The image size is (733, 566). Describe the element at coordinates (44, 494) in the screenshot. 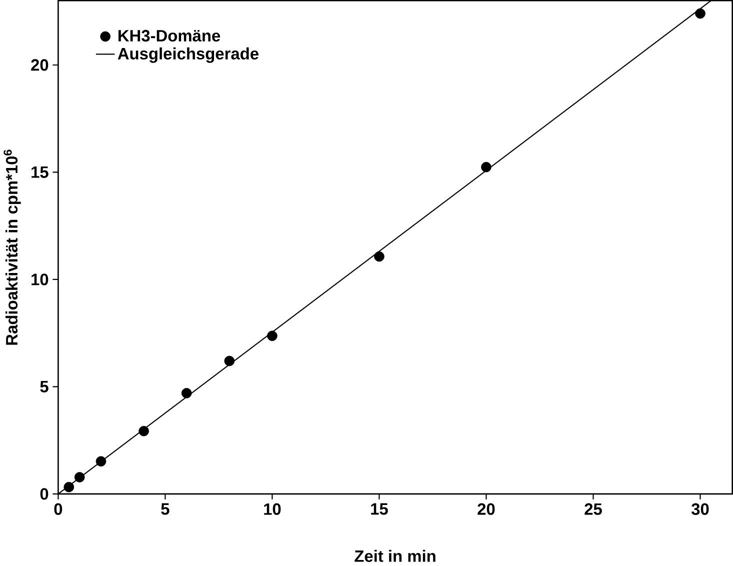

I see `y-tick-label: 0` at that location.